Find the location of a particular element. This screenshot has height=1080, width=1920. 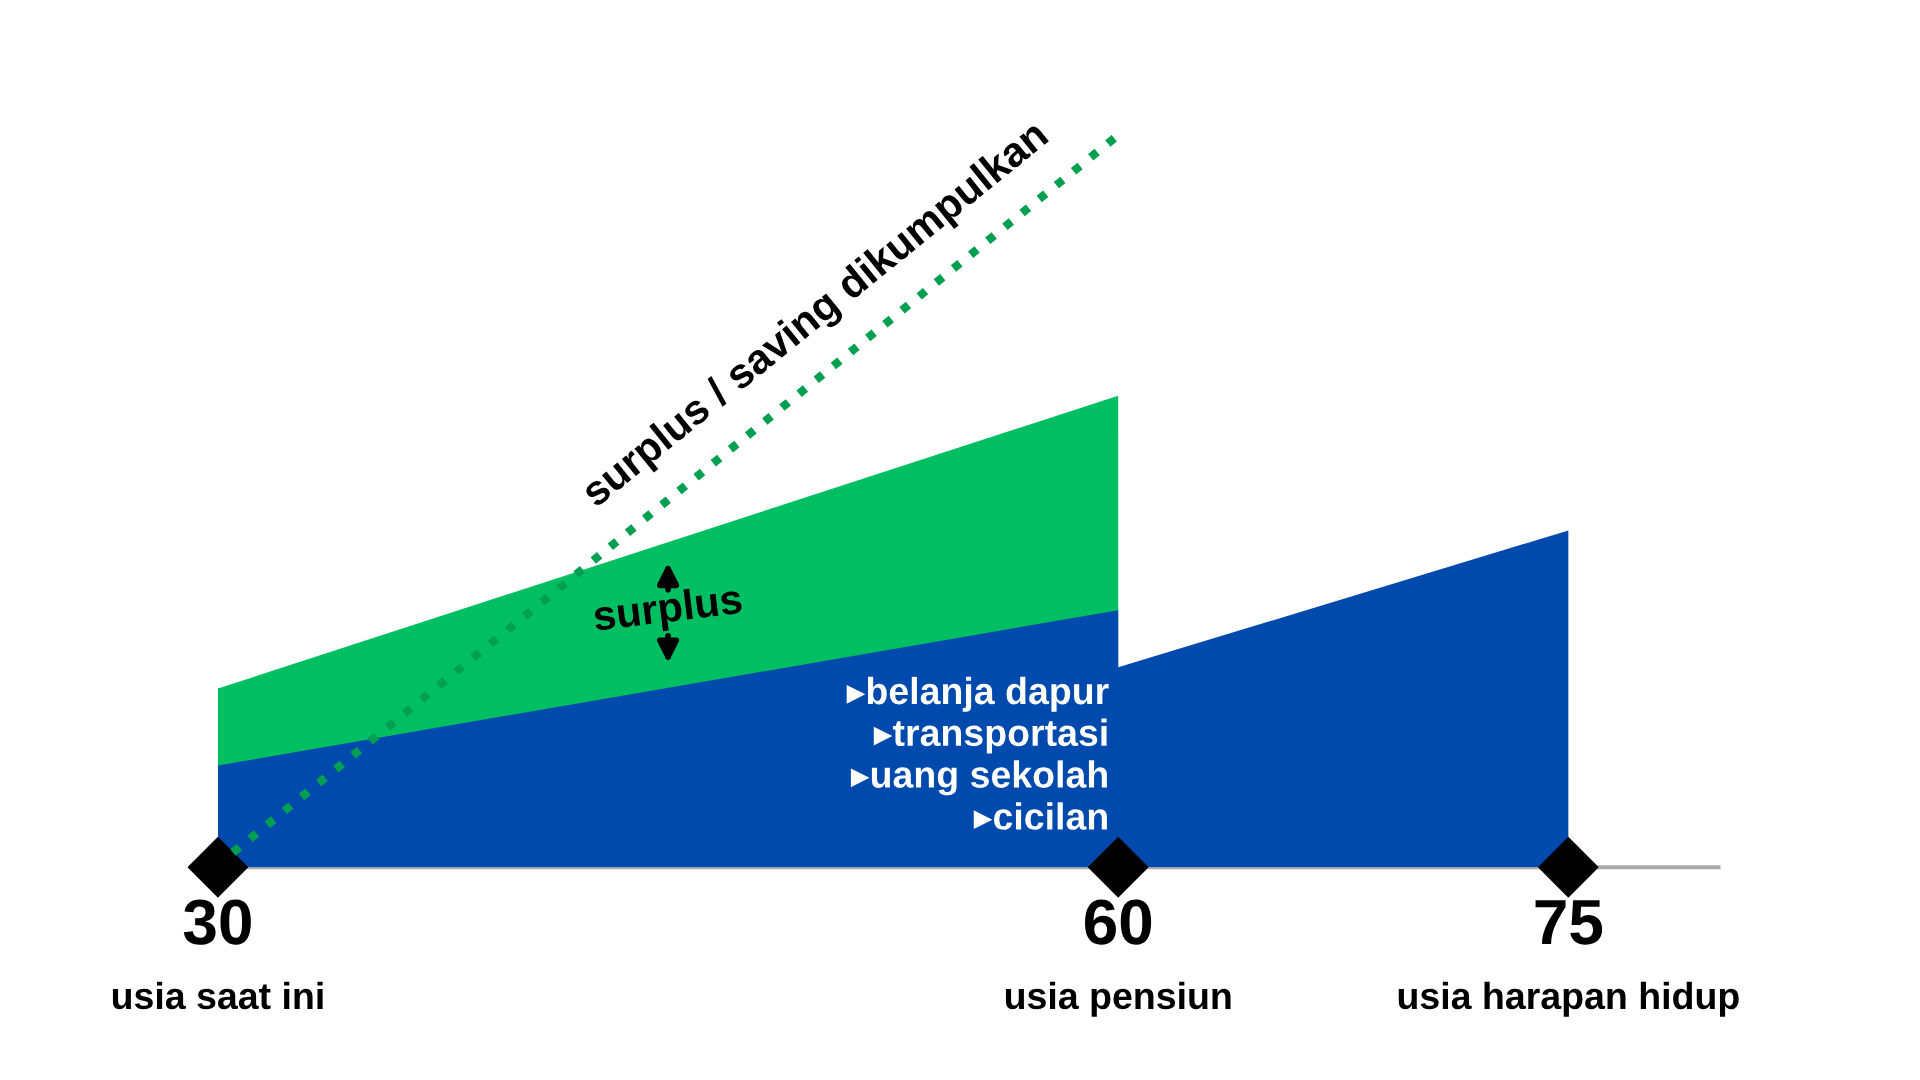

annotation: surplus is located at coordinates (668, 611).